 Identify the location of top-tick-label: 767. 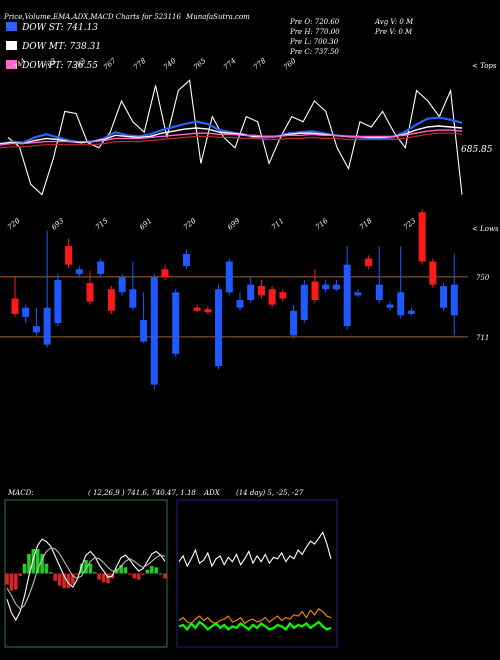
(110, 63).